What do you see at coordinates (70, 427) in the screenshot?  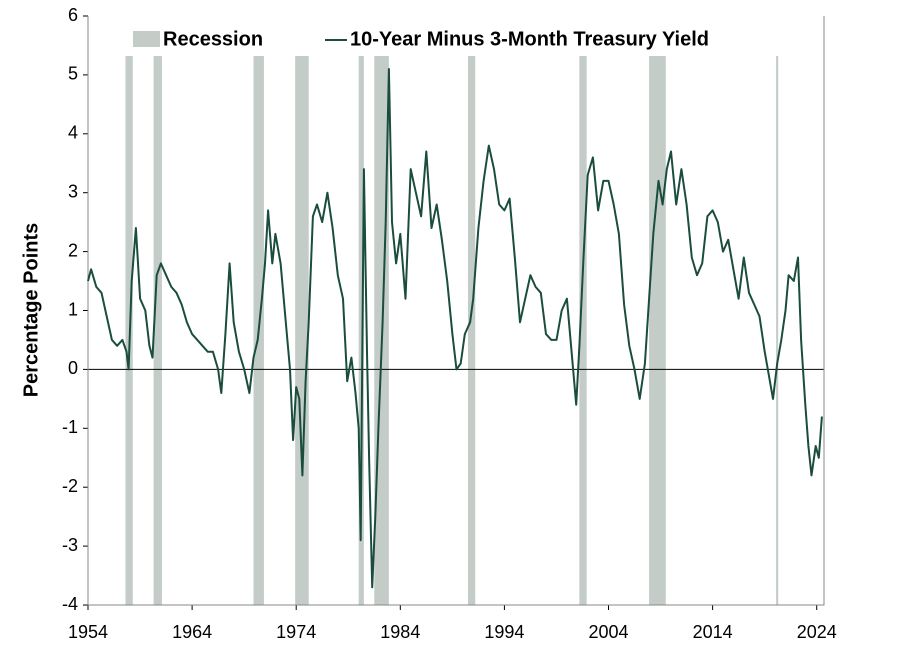 I see `y-tick-label: -1` at bounding box center [70, 427].